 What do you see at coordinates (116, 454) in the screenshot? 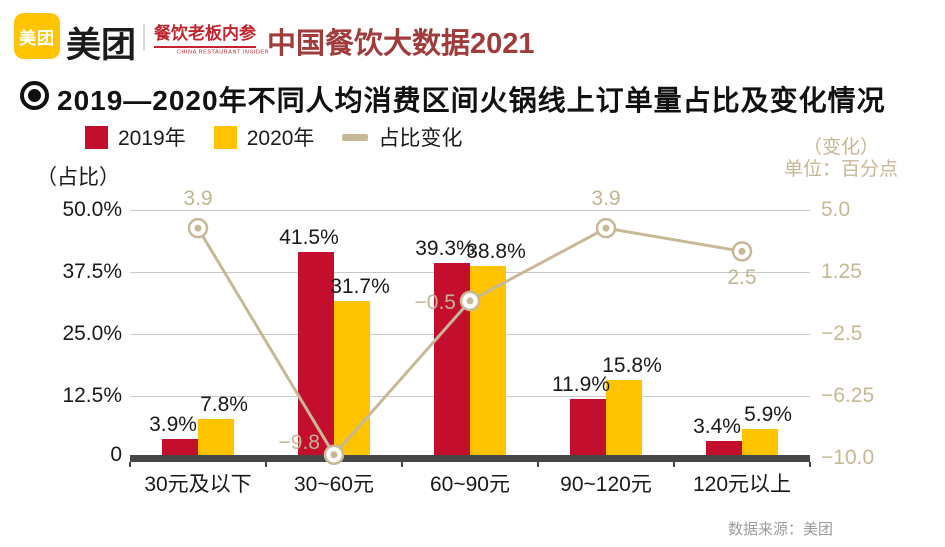
I see `left-axis-tick-label: 0` at bounding box center [116, 454].